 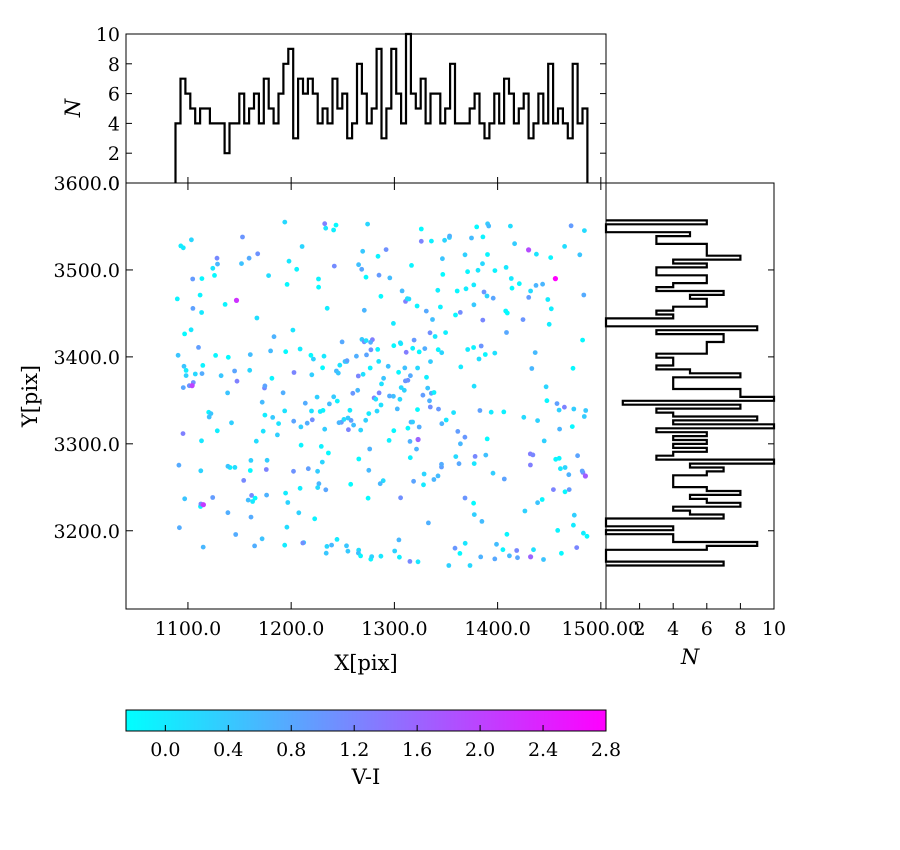 I want to click on right-histogram-xtick-label: 2, so click(x=640, y=629).